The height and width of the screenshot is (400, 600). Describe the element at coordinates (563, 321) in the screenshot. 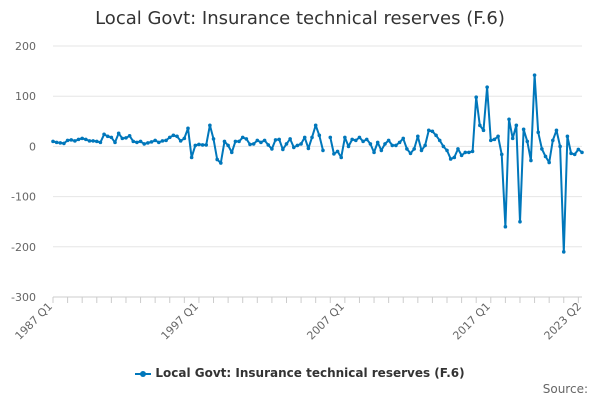

I see `x-tick-label: 2023 Q2` at that location.